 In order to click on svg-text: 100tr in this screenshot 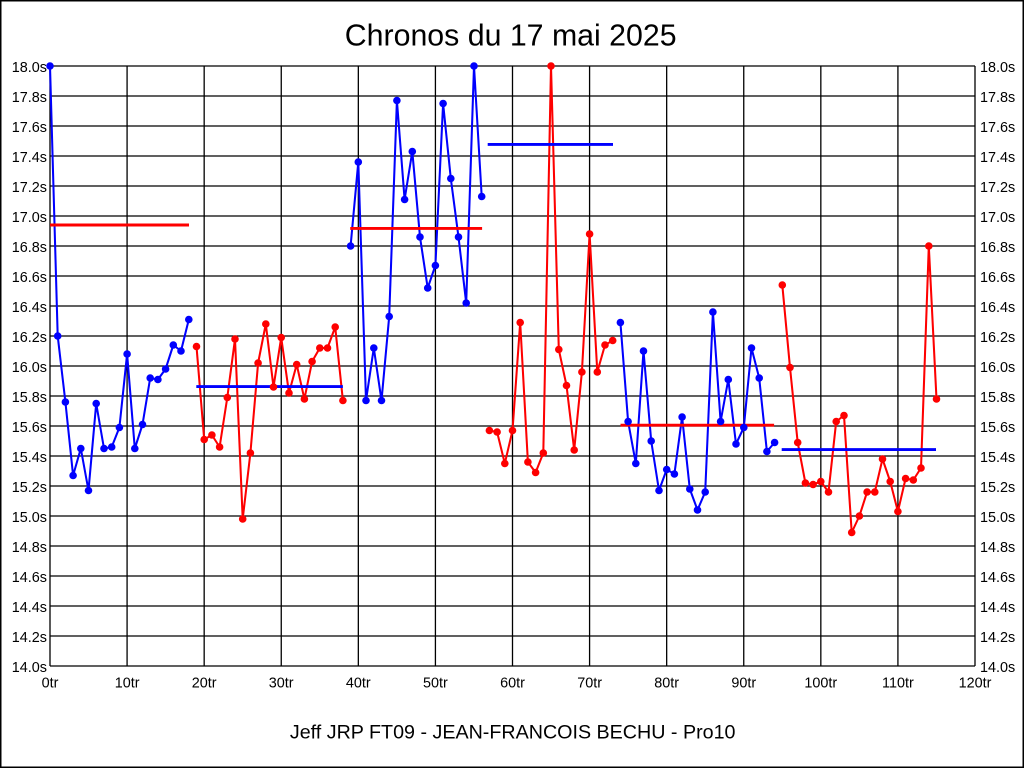, I will do `click(820, 684)`.